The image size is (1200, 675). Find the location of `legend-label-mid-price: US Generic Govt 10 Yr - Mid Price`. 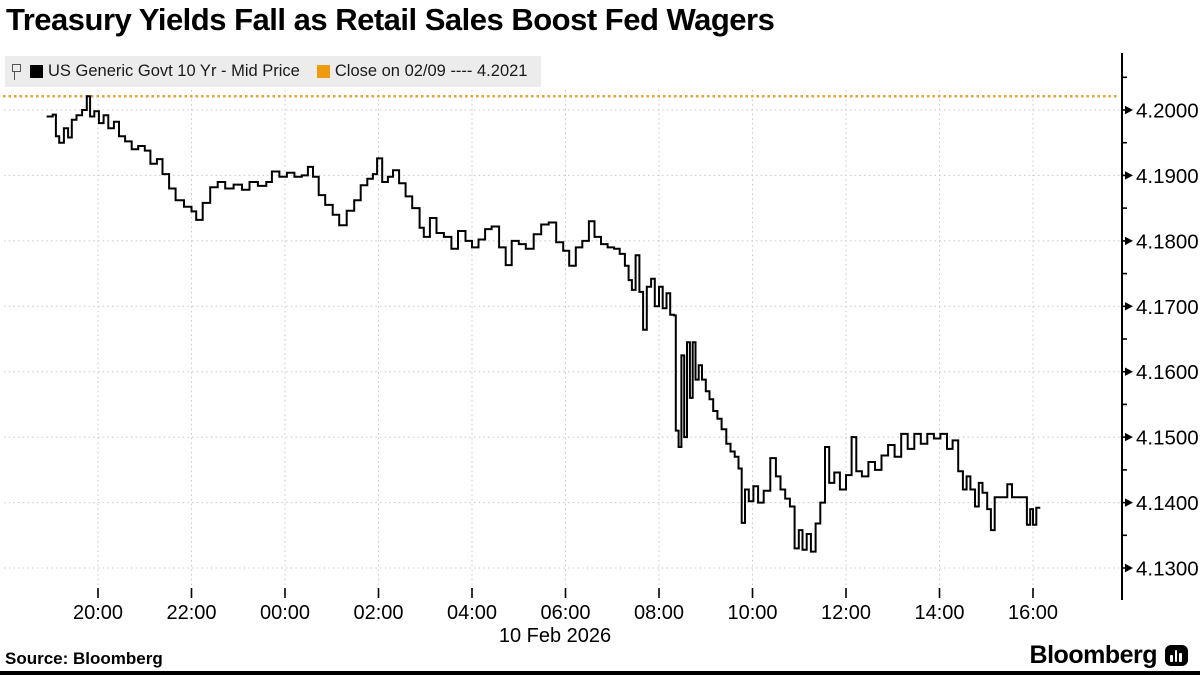

legend-label-mid-price: US Generic Govt 10 Yr - Mid Price is located at coordinates (174, 71).